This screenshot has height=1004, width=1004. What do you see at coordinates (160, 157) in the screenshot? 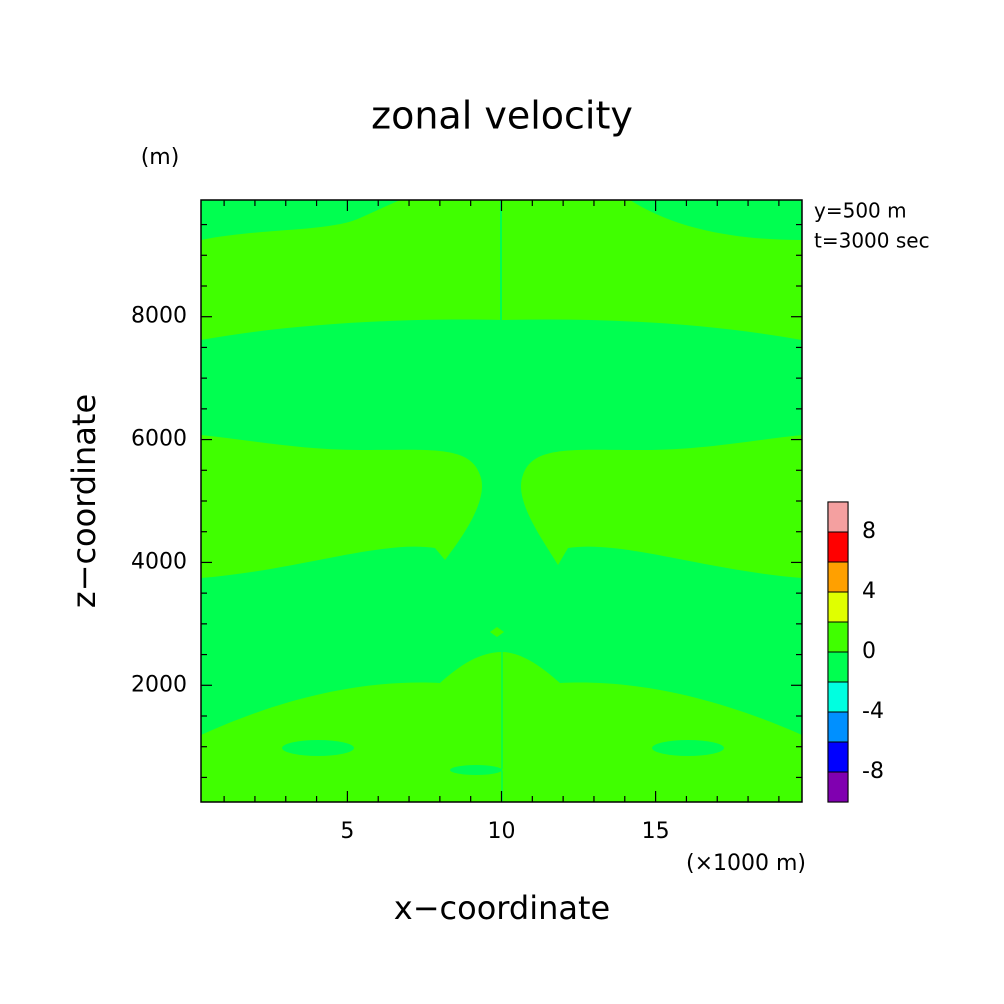
I see `y-unit: (m)` at bounding box center [160, 157].